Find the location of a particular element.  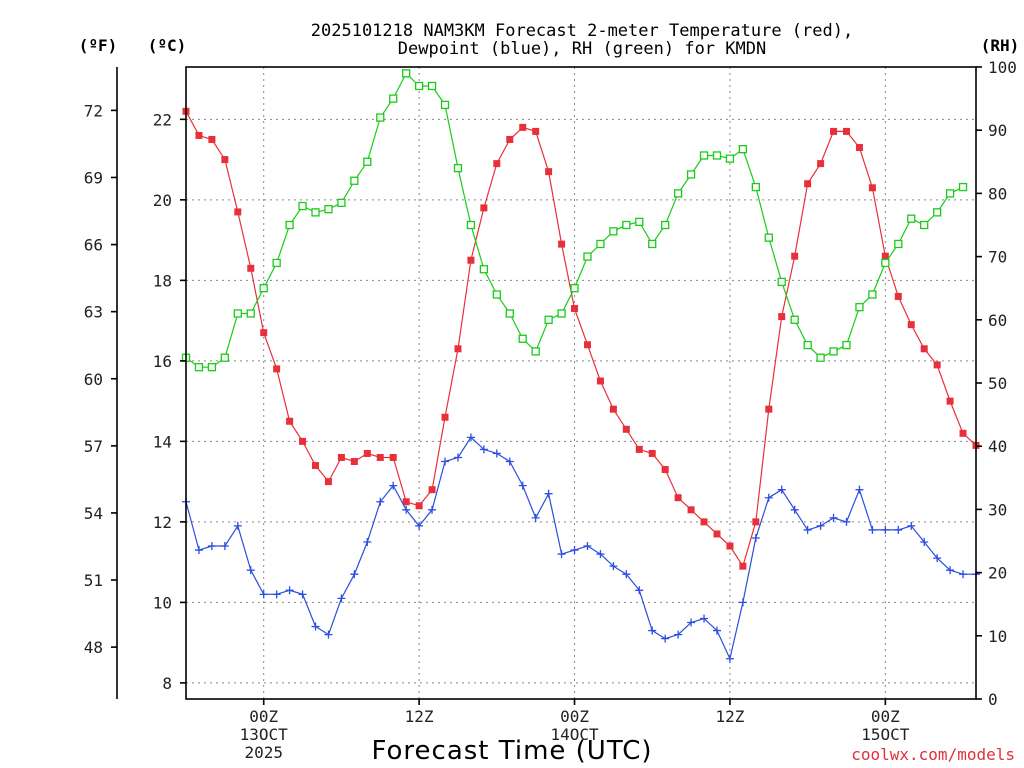

x-tick-year: 2025 is located at coordinates (263, 752).